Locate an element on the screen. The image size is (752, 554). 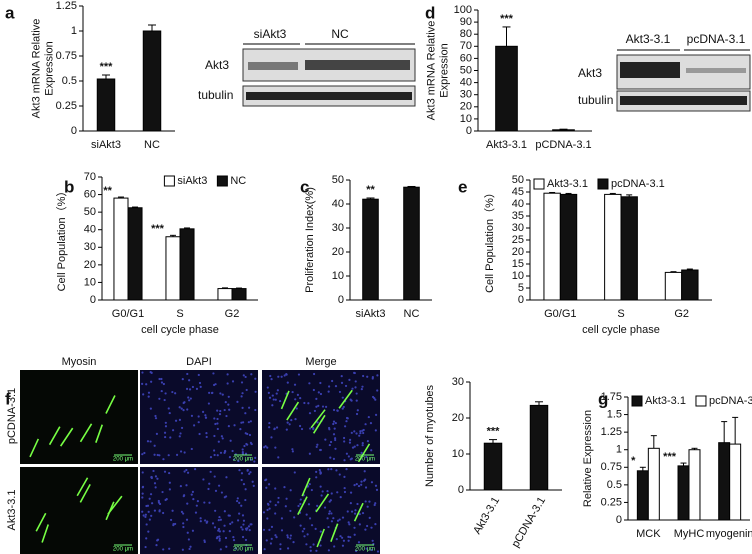
y-tick-label: 25 is located at coordinates (518, 240).